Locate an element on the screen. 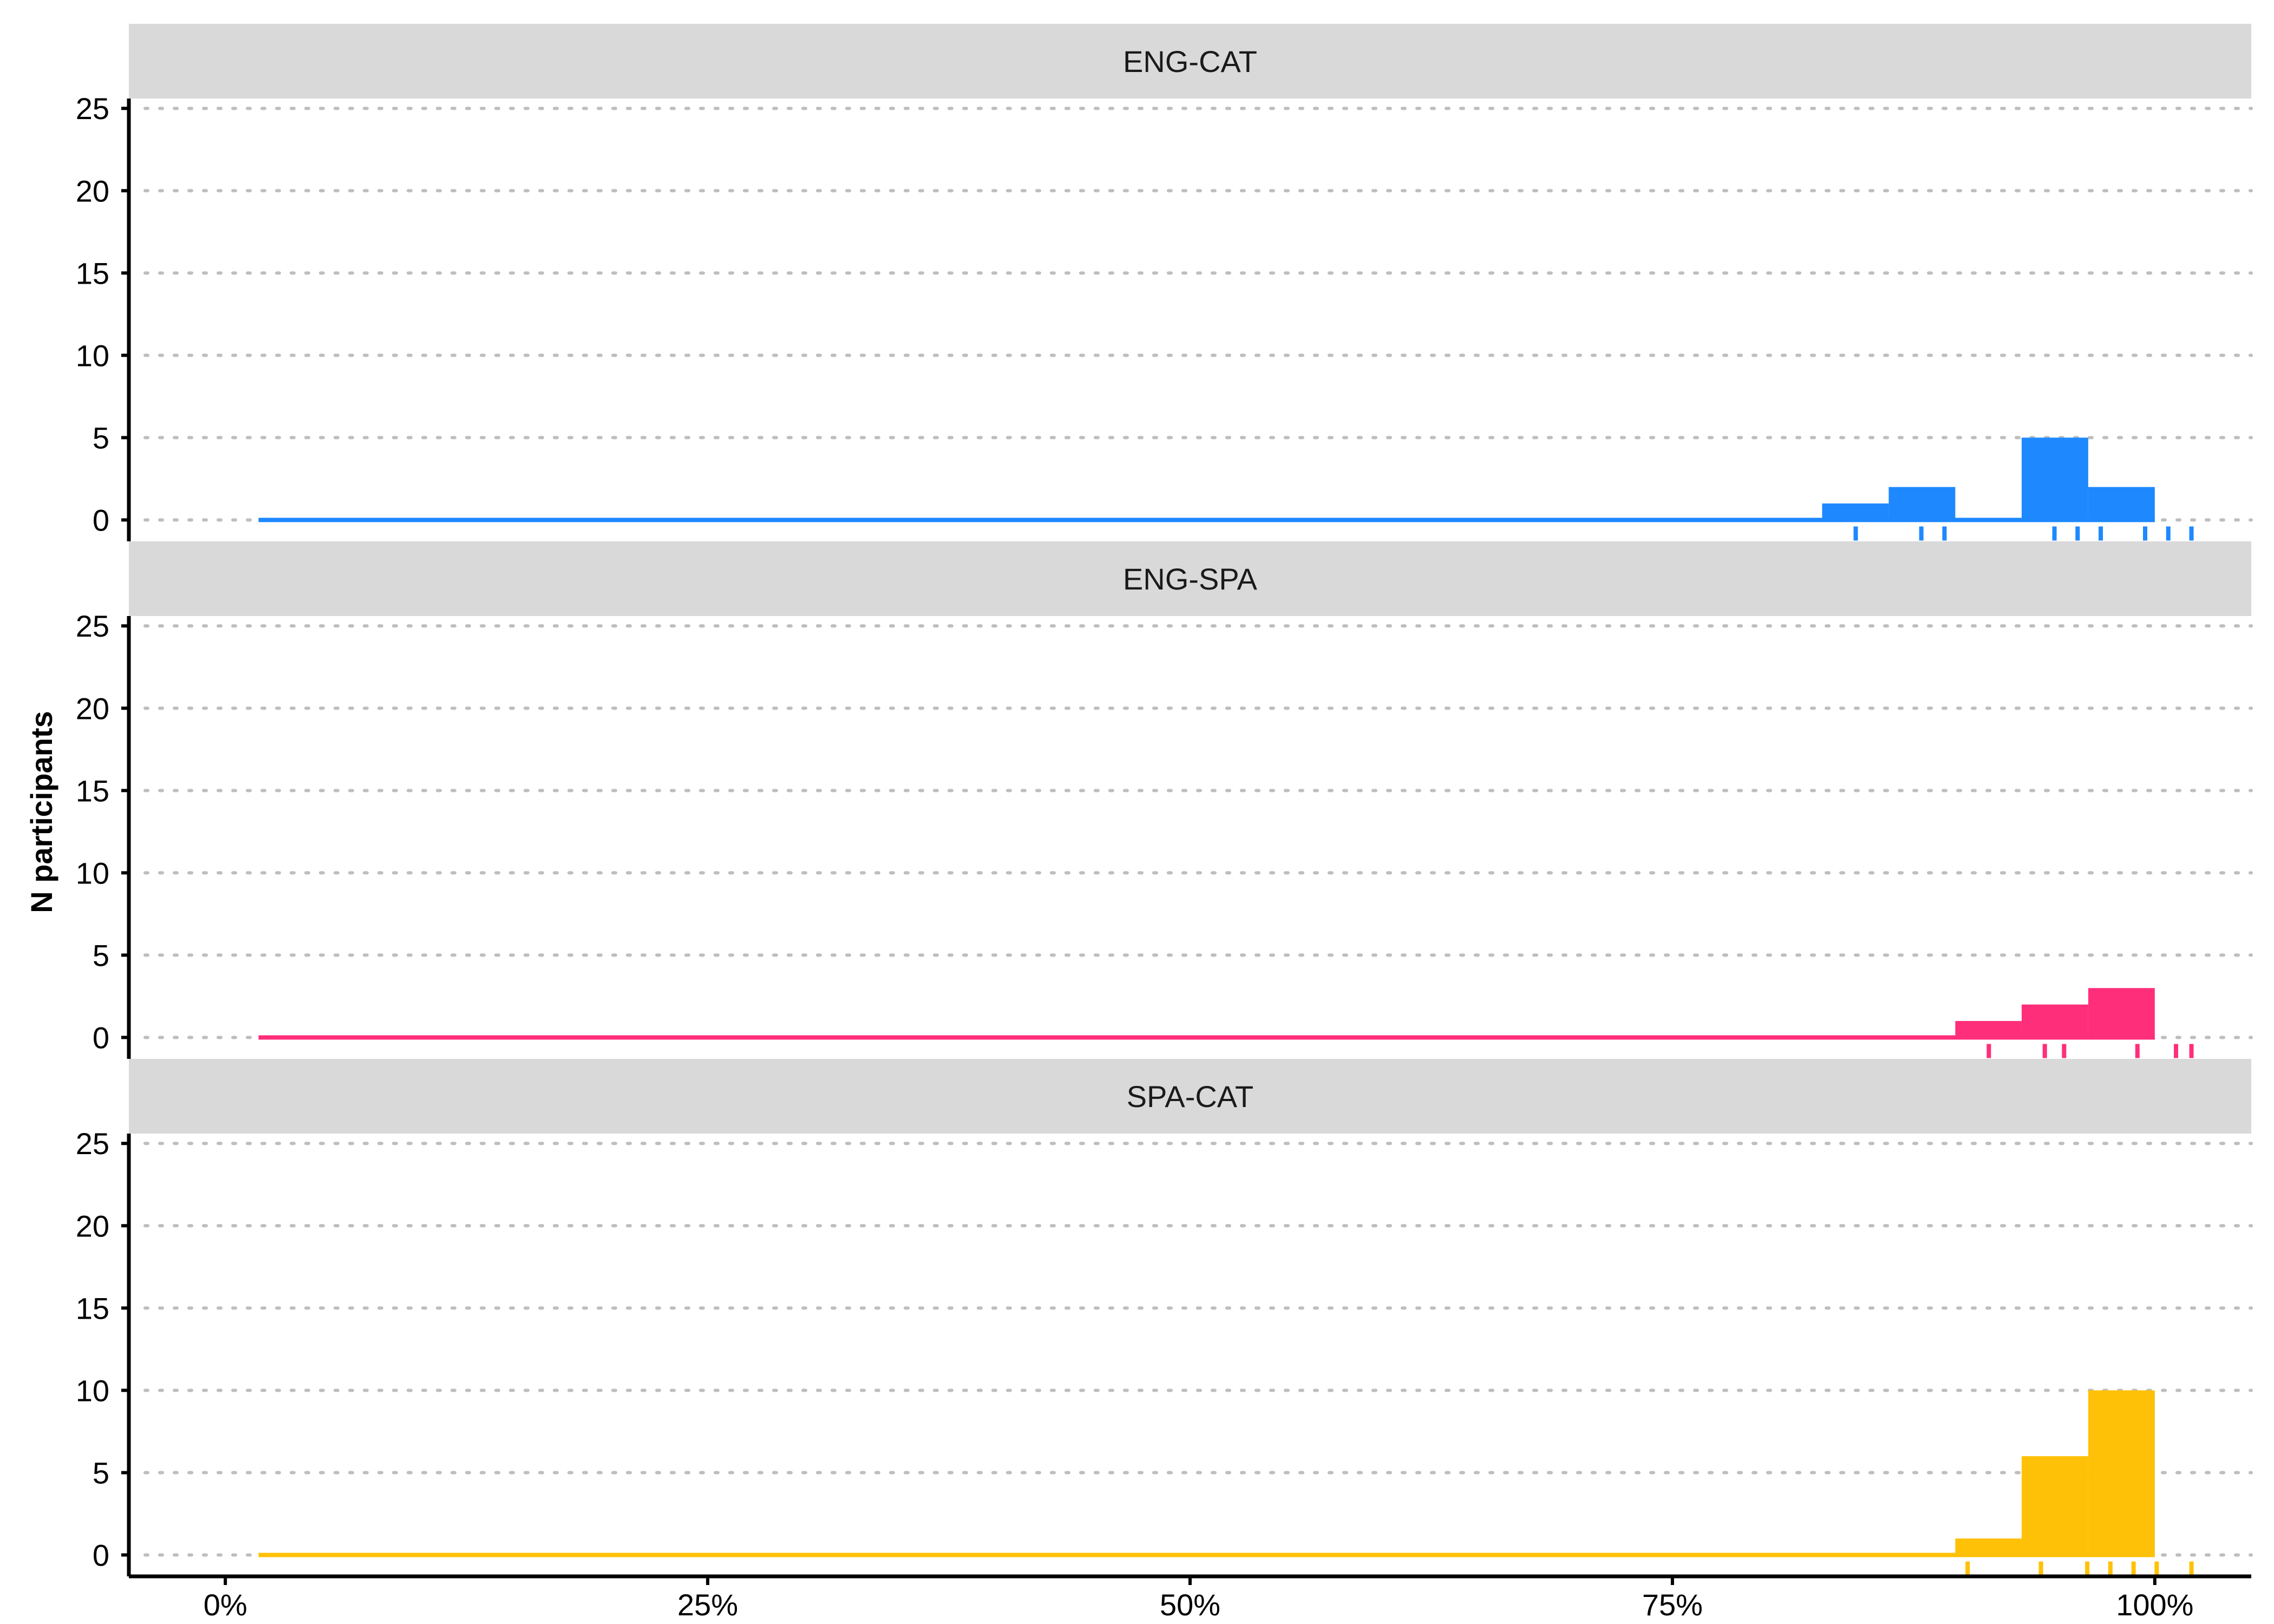  x-tick-label: 50% is located at coordinates (1190, 1605).